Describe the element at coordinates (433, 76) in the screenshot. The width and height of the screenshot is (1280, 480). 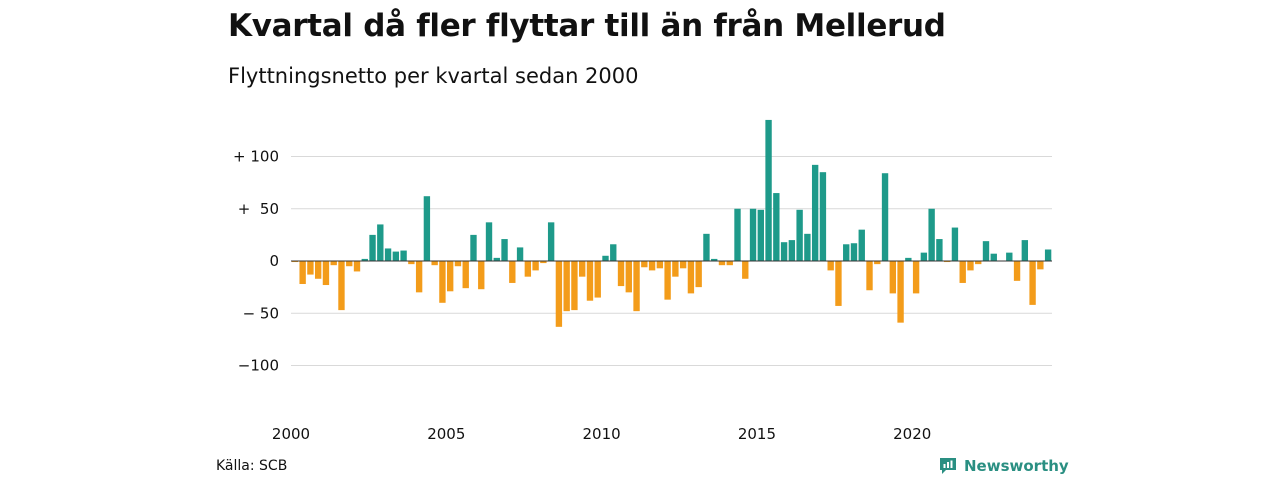
I see `chart-subtitle: Flyttningsnetto per kvartal sedan 2000` at that location.